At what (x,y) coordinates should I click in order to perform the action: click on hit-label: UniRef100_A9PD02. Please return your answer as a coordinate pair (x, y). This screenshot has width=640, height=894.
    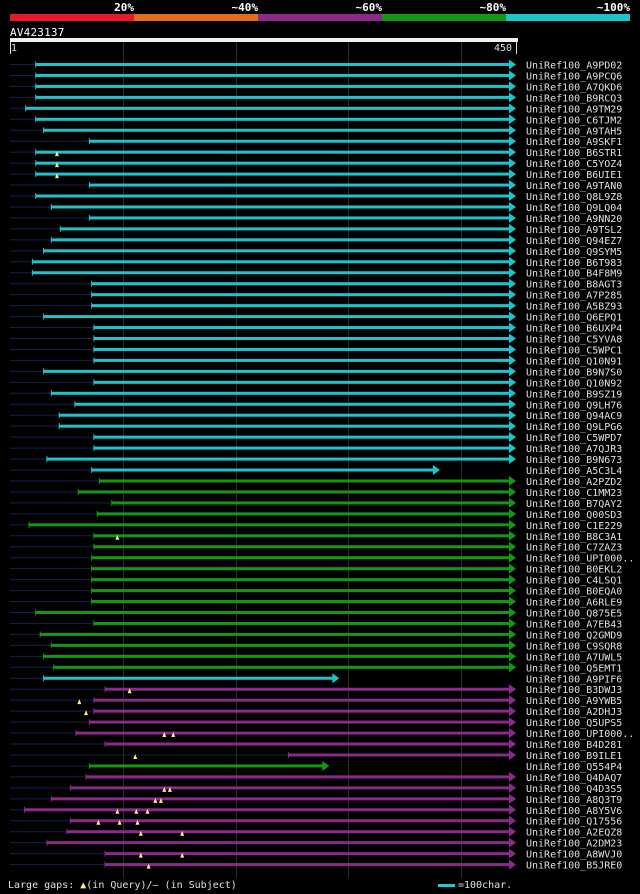
    Looking at the image, I should click on (574, 66).